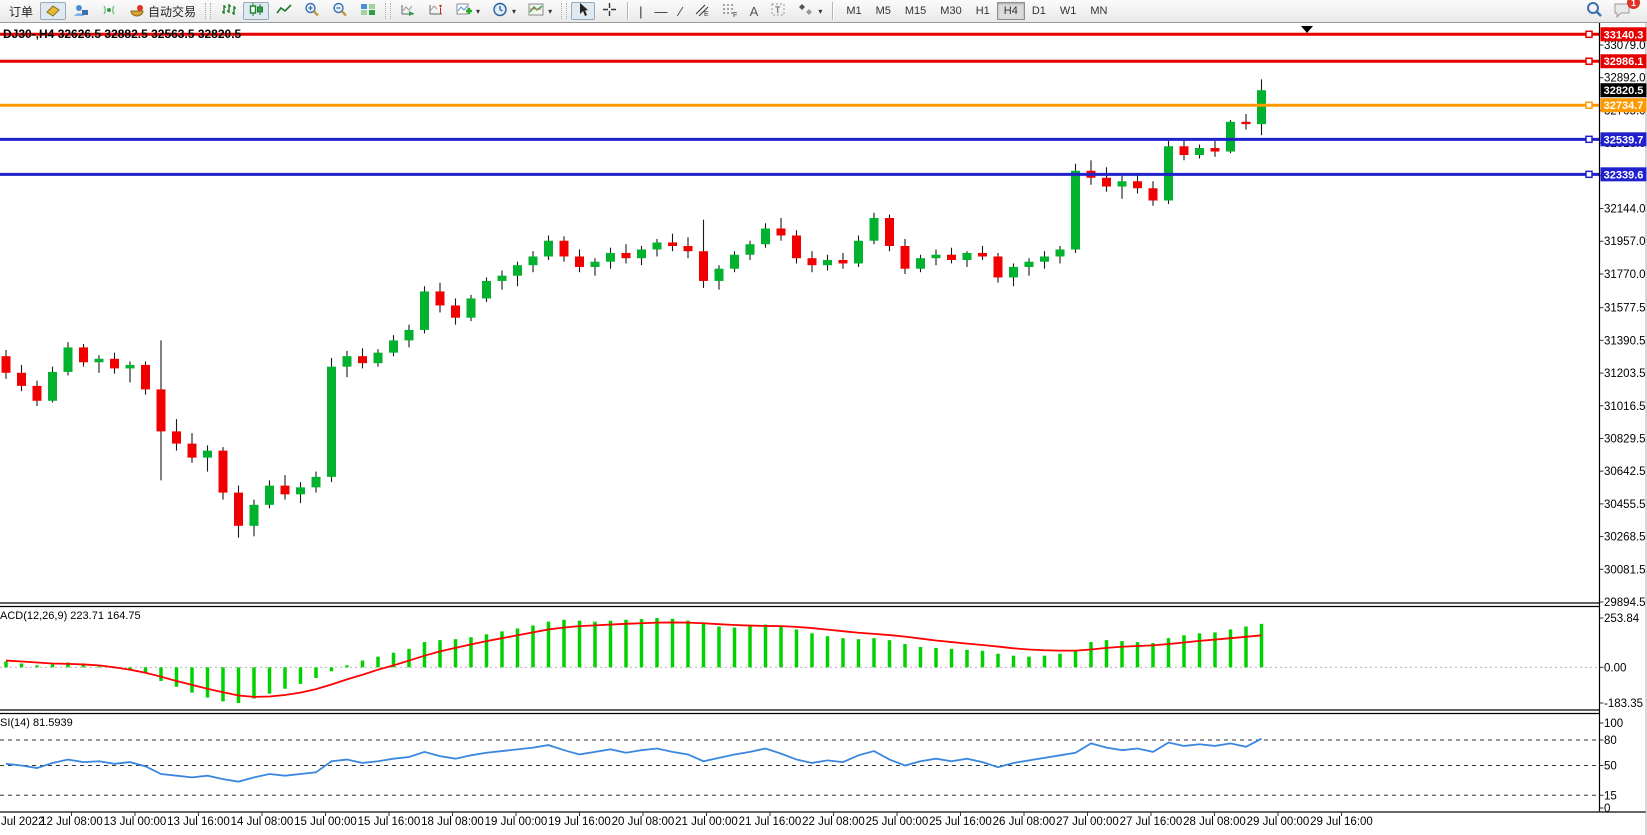 The height and width of the screenshot is (835, 1647). What do you see at coordinates (1626, 10) in the screenshot?
I see `chat-button: 1` at bounding box center [1626, 10].